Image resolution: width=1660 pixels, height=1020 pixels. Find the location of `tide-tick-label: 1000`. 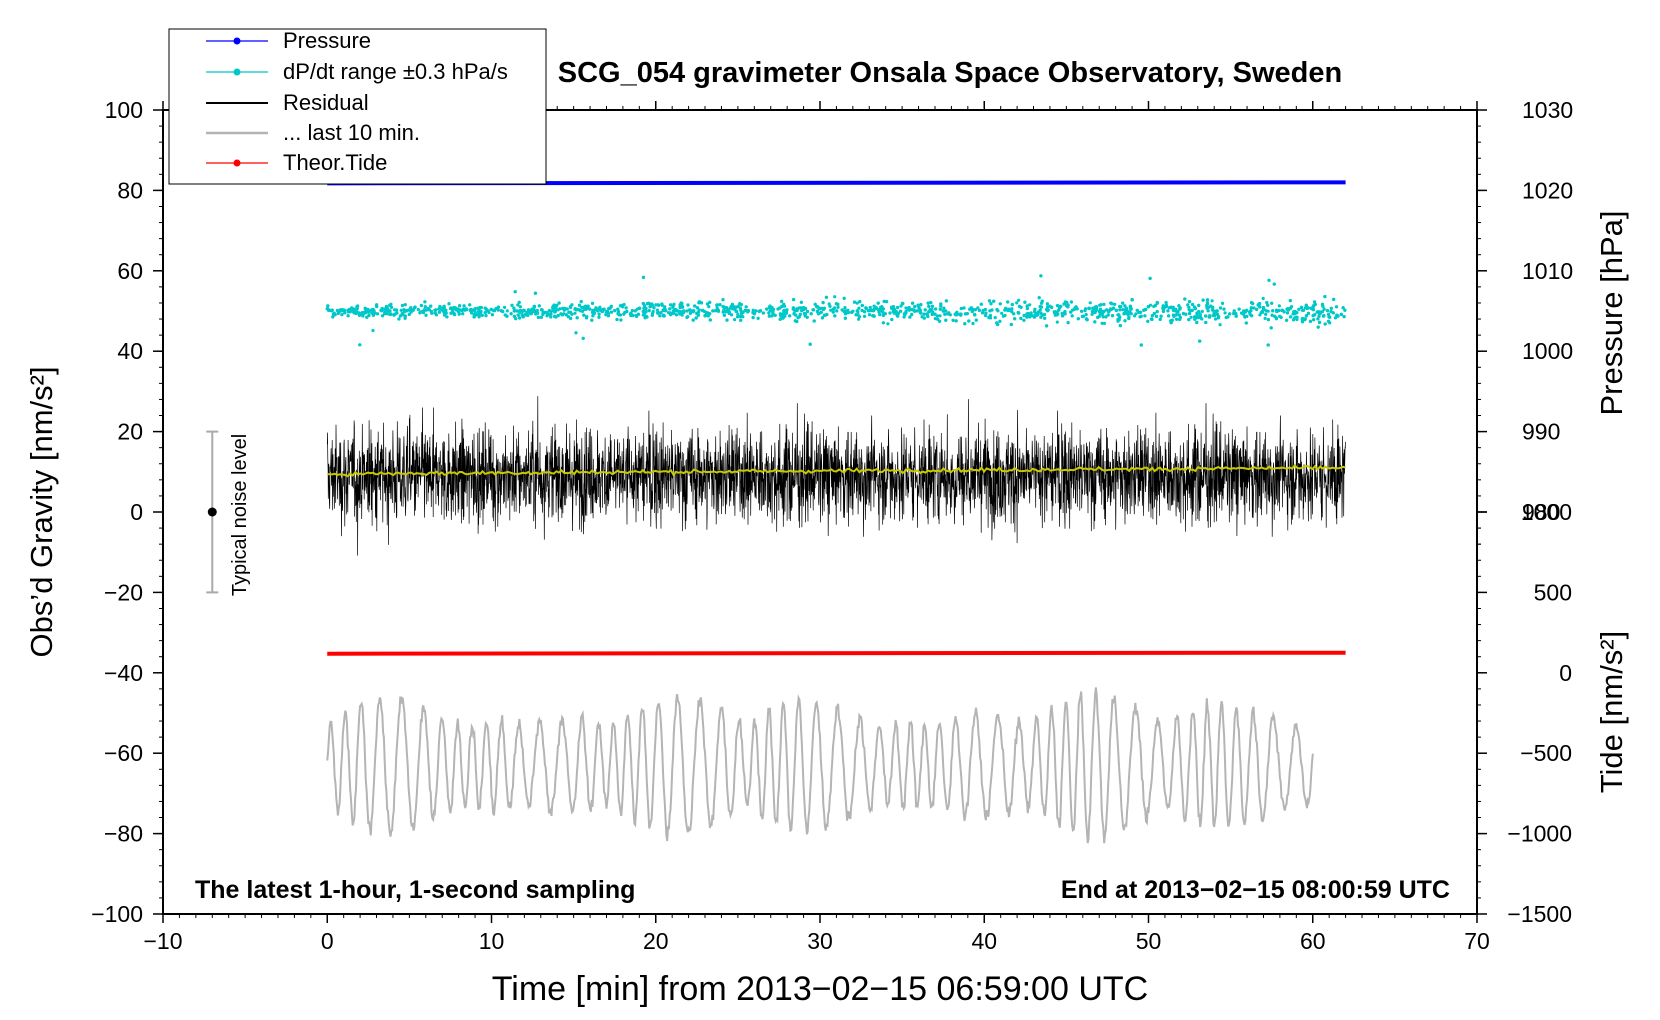

tide-tick-label: 1000 is located at coordinates (1546, 512).